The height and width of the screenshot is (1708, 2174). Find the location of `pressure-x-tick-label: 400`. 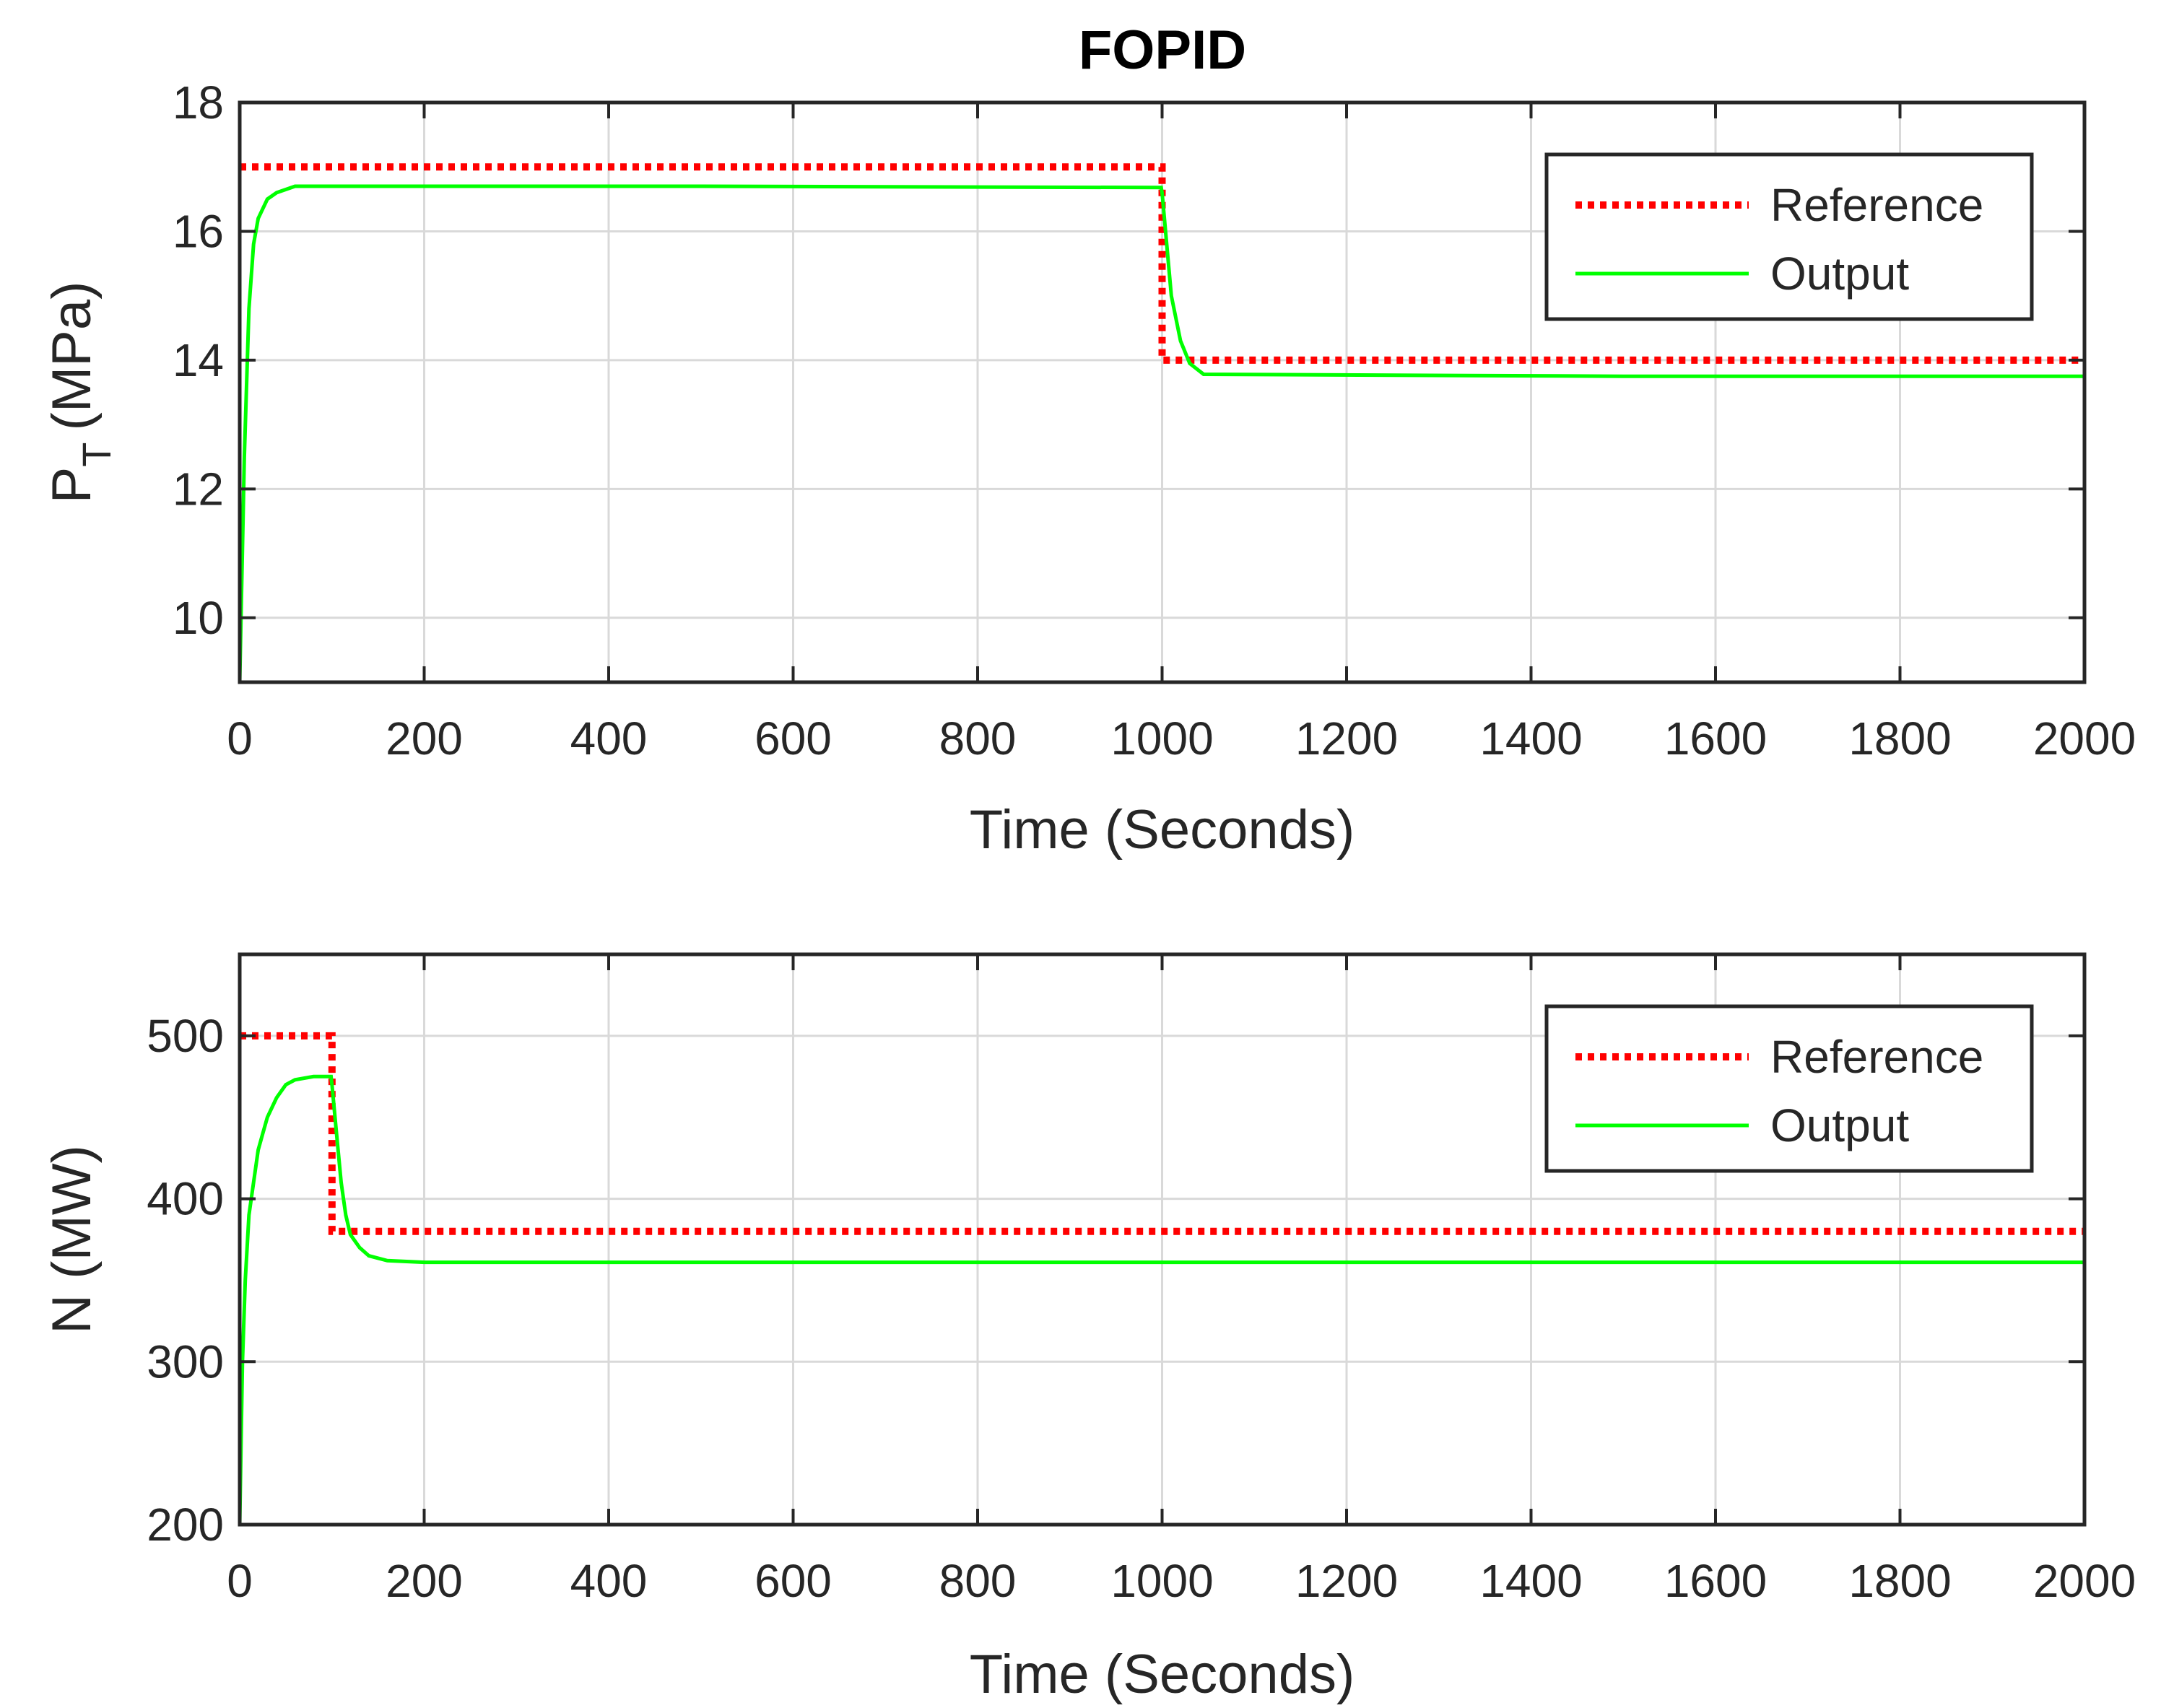

pressure-x-tick-label: 400 is located at coordinates (609, 739).